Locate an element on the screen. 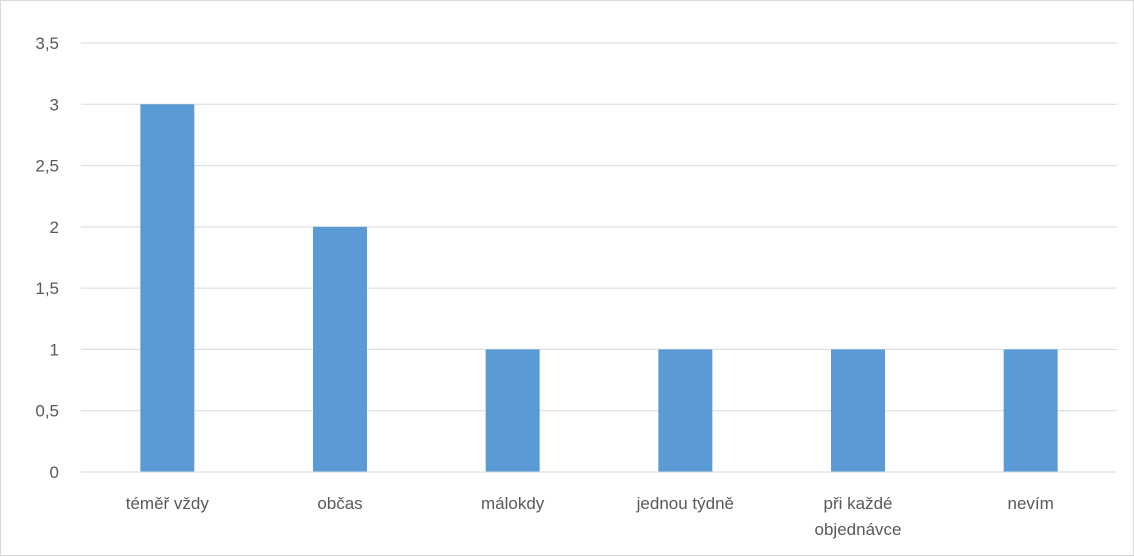  y-tick-label: 3,5 is located at coordinates (47, 43).